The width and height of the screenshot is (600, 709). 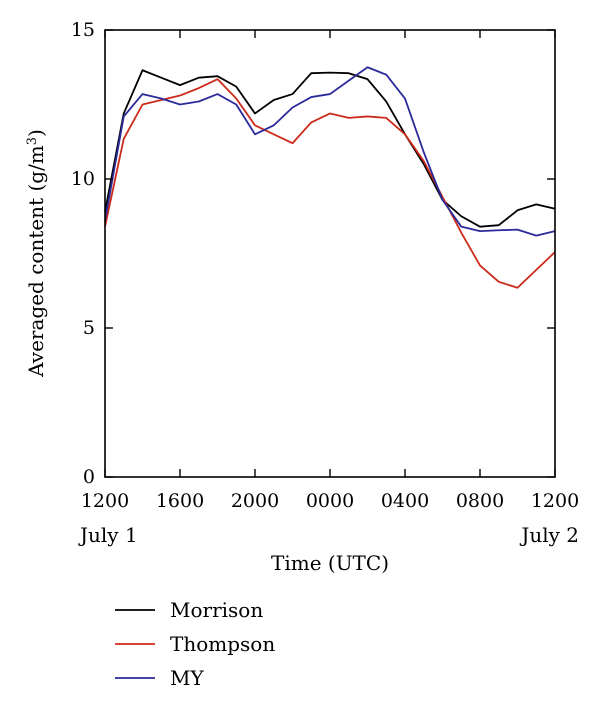 What do you see at coordinates (328, 535) in the screenshot?
I see `date-labels: July 1 July 2` at bounding box center [328, 535].